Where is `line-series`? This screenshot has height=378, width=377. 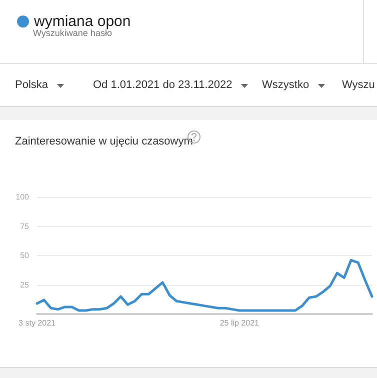 line-series is located at coordinates (205, 285).